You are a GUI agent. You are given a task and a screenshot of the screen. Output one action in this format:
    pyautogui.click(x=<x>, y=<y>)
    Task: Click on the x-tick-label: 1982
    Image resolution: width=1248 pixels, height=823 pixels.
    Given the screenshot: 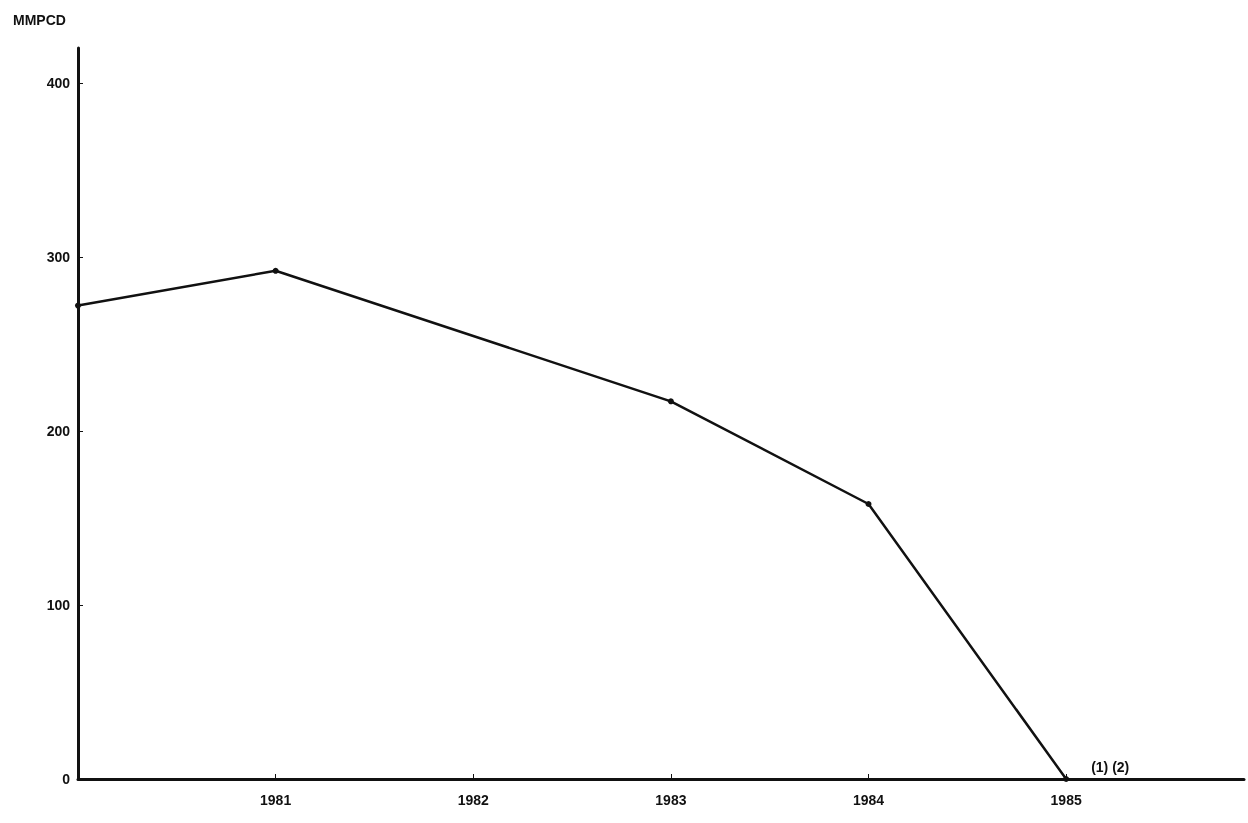 What is the action you would take?
    pyautogui.click(x=473, y=800)
    